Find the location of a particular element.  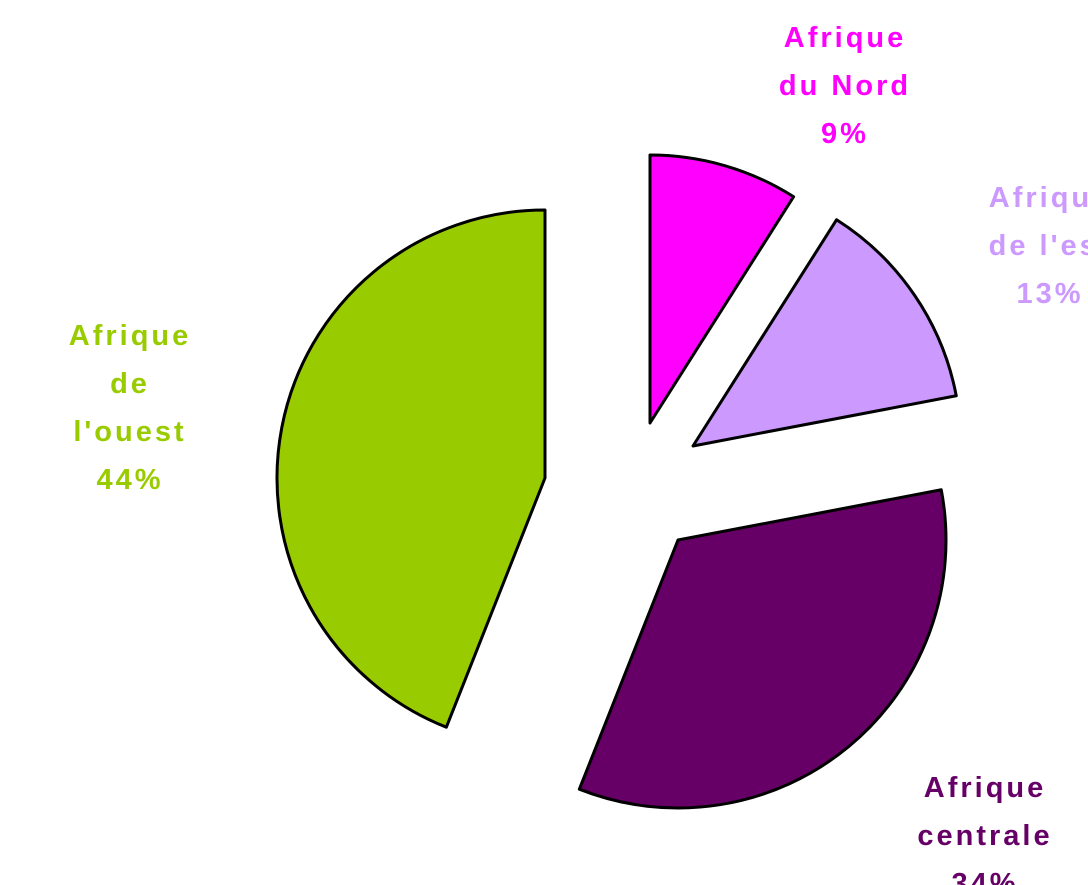

value-label: 9% is located at coordinates (845, 134).